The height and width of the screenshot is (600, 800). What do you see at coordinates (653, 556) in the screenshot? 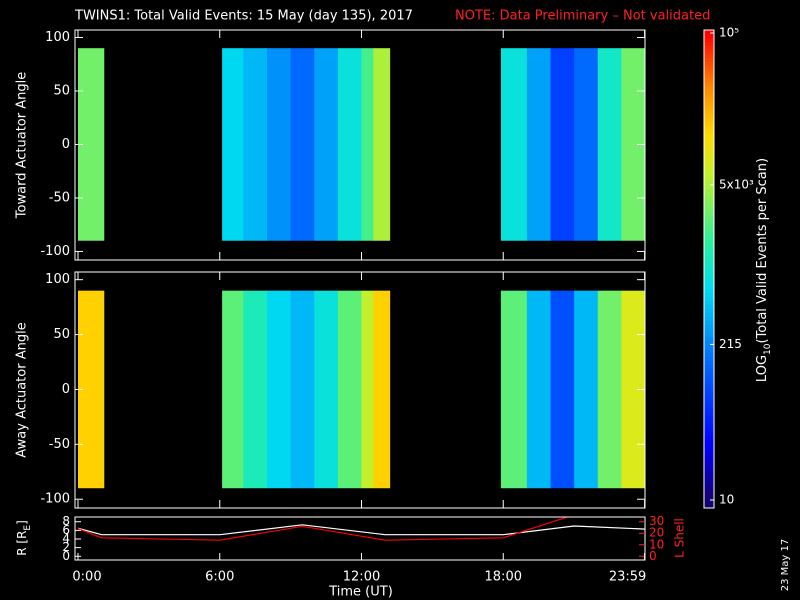
I see `y2-tick-label: 0` at bounding box center [653, 556].